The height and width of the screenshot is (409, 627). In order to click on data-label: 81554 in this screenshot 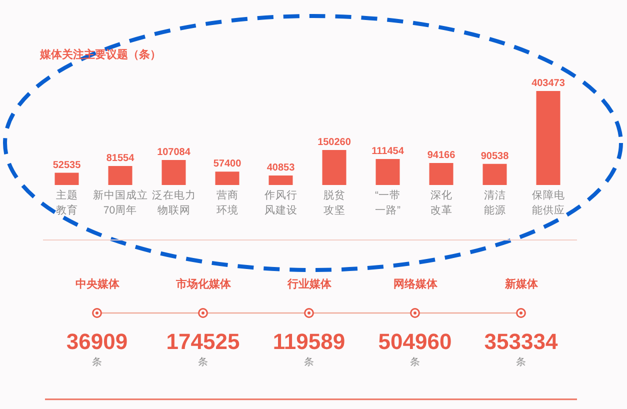, I will do `click(120, 158)`.